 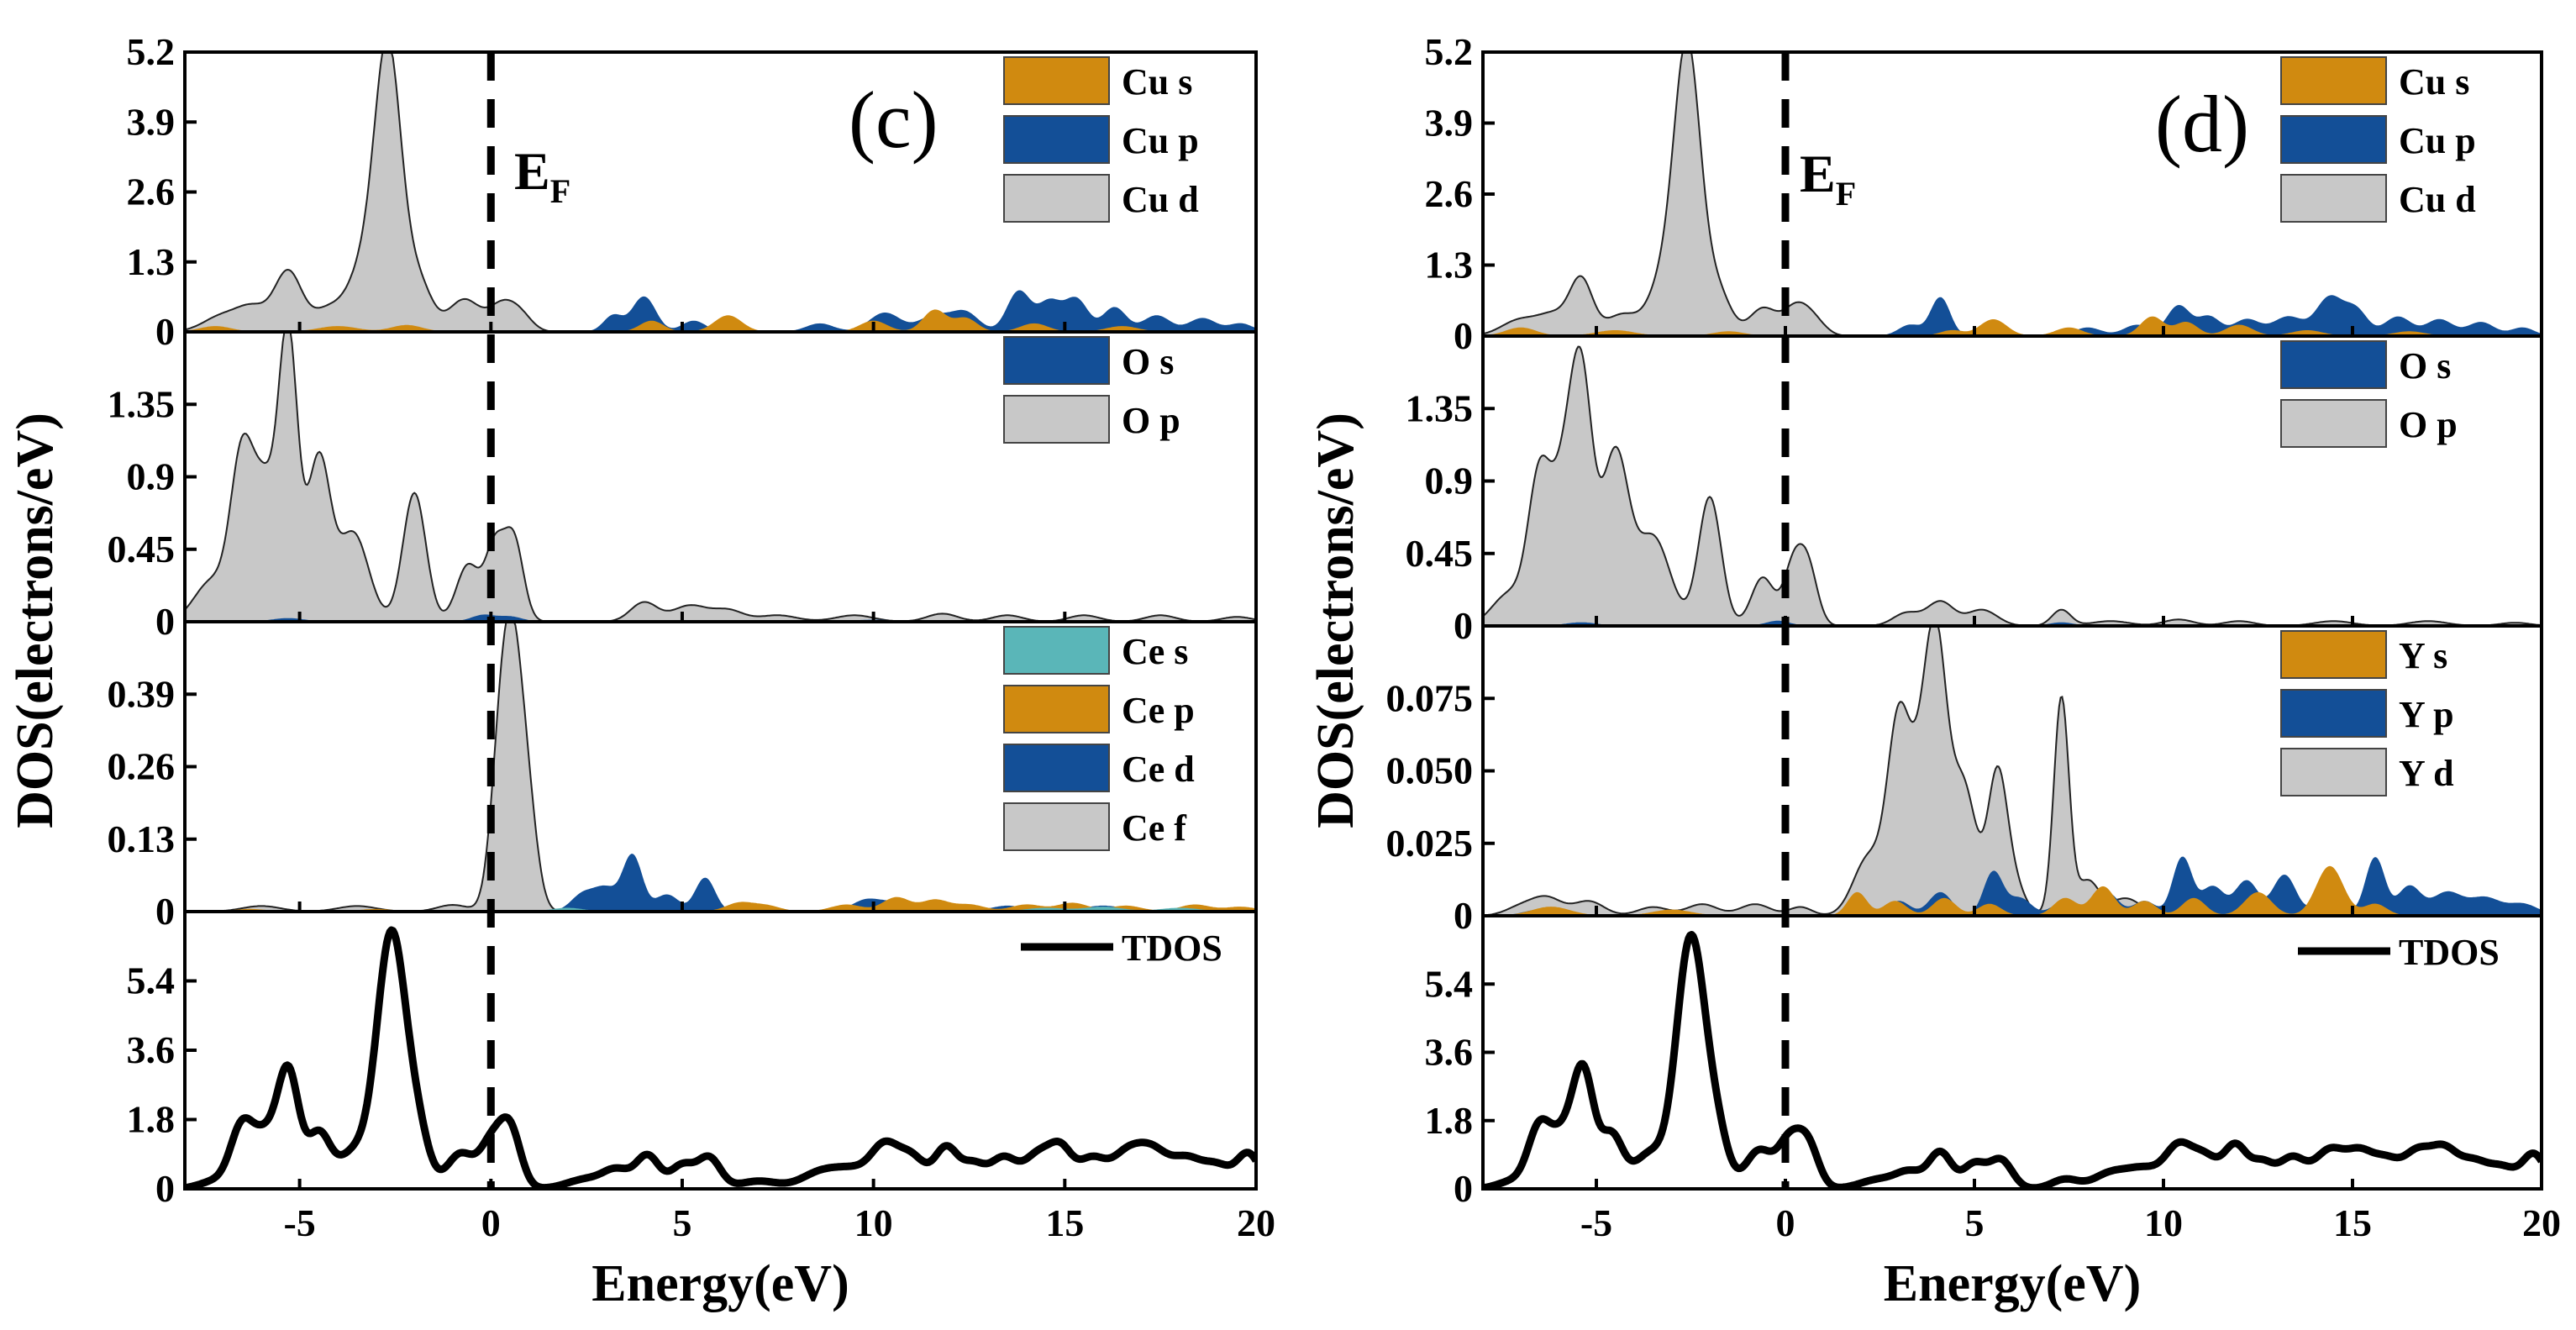 What do you see at coordinates (1056, 199) in the screenshot?
I see `legend-swatch-cu-d` at bounding box center [1056, 199].